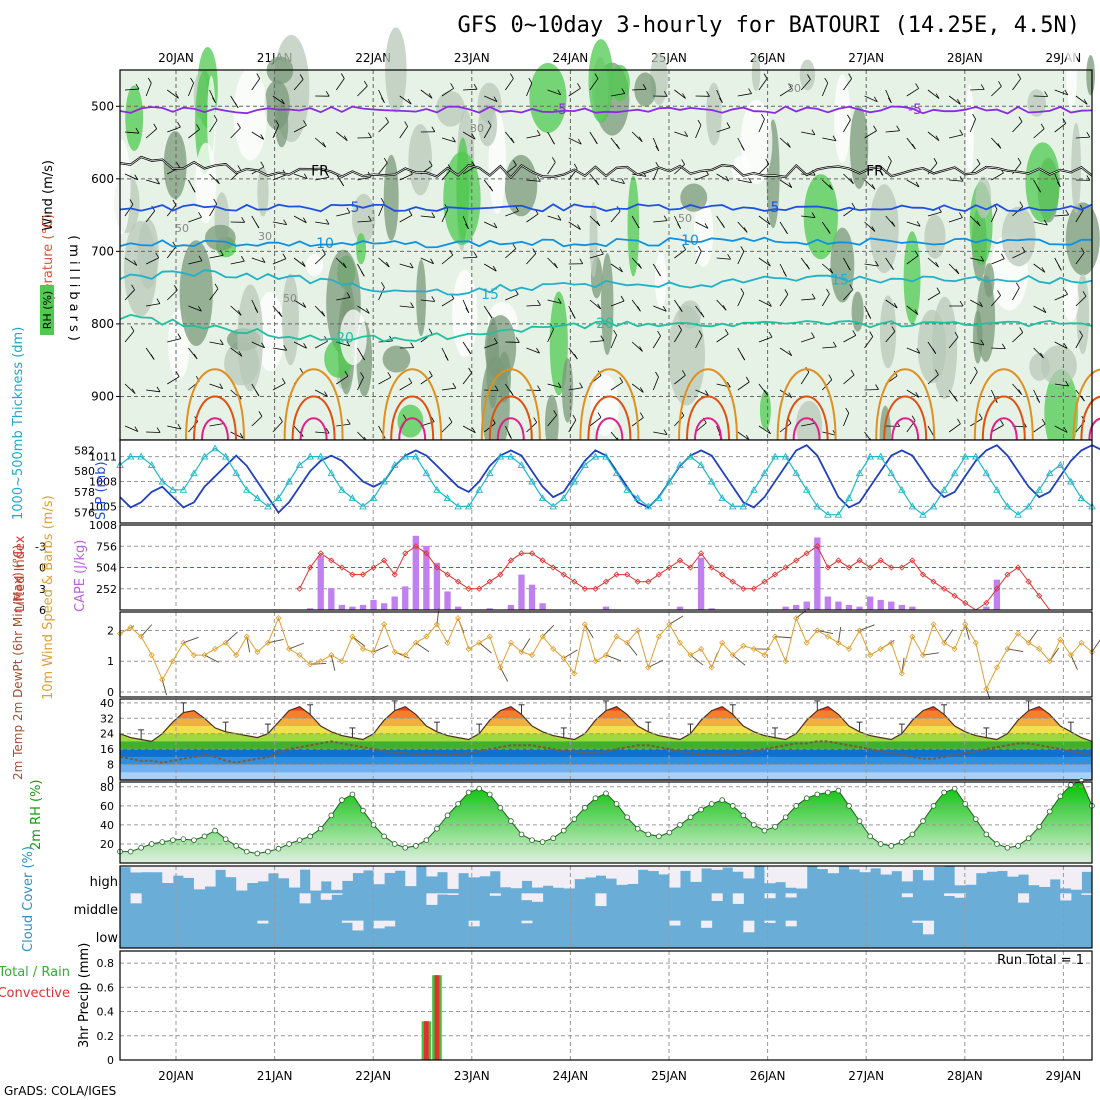 This screenshot has width=1100, height=1100. Describe the element at coordinates (606, 208) in the screenshot. I see `temp-contour-line` at that location.